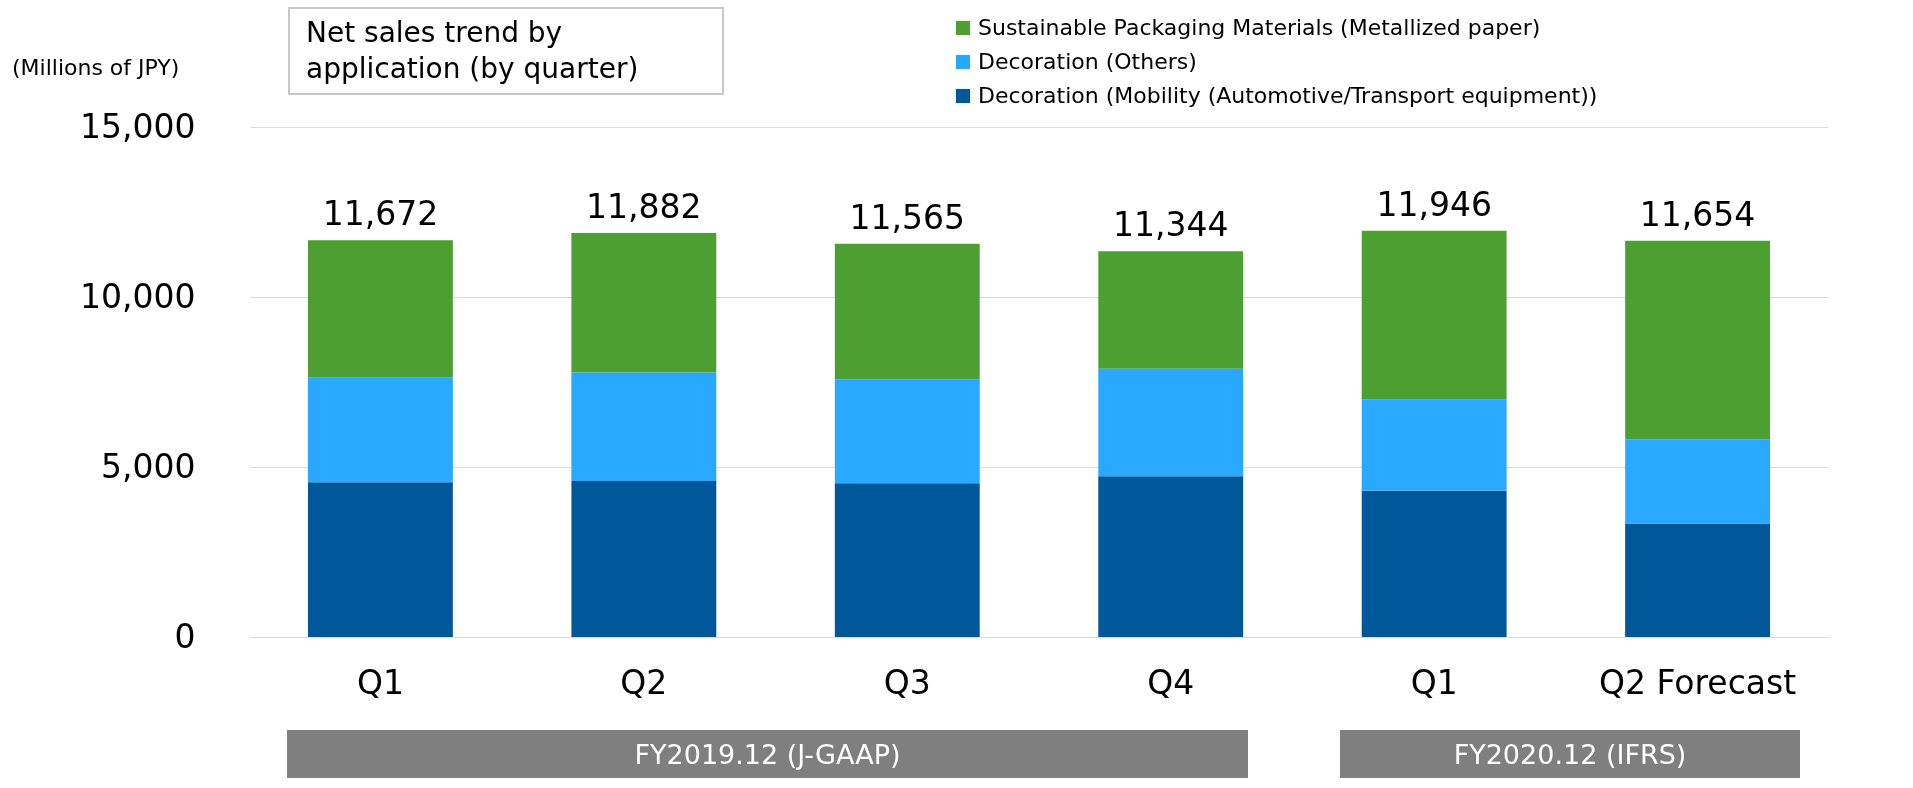  I want to click on y-tick-label: 15,000, so click(138, 126).